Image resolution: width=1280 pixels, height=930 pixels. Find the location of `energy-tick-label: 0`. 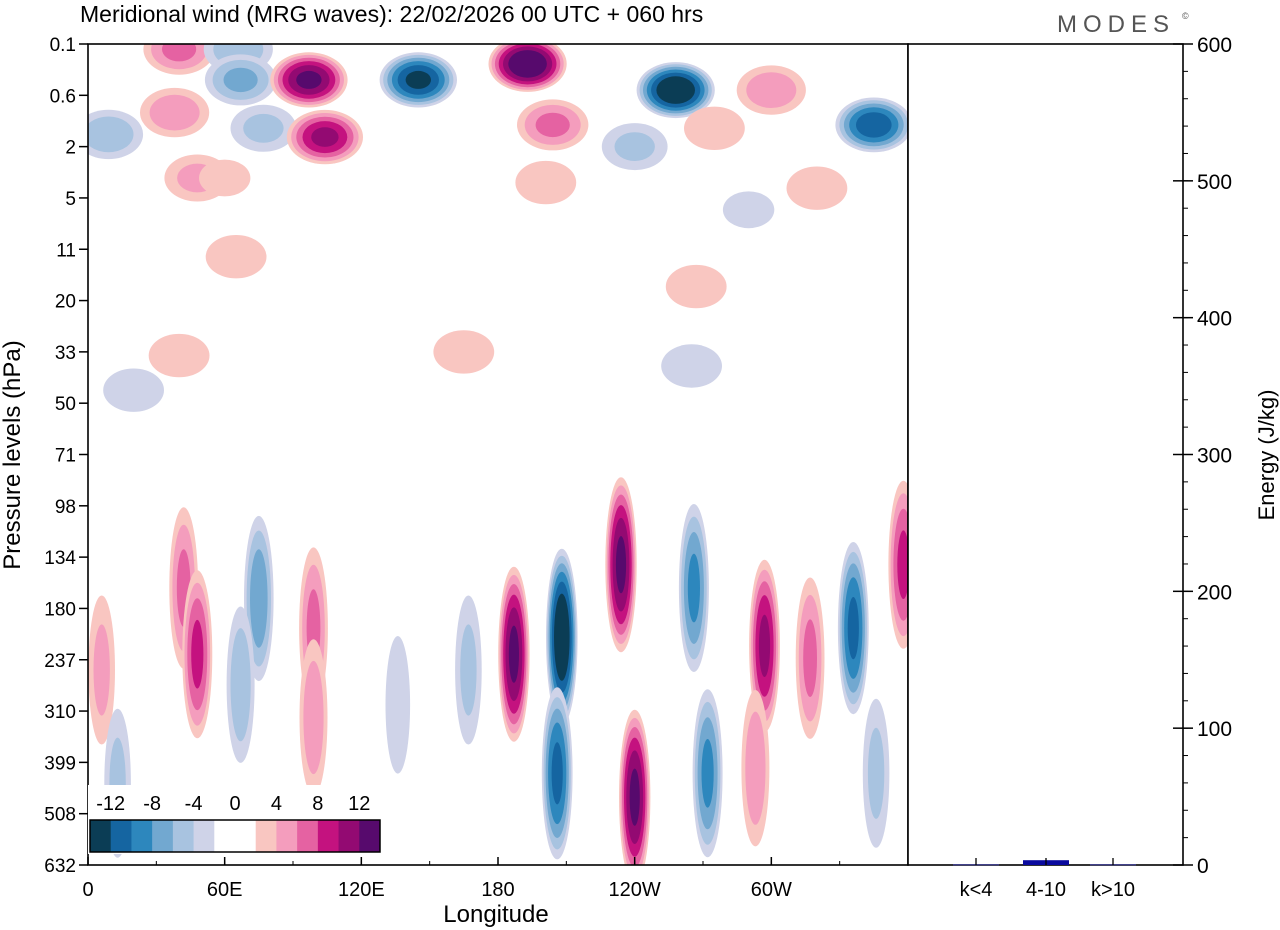

energy-tick-label: 0 is located at coordinates (1203, 866).